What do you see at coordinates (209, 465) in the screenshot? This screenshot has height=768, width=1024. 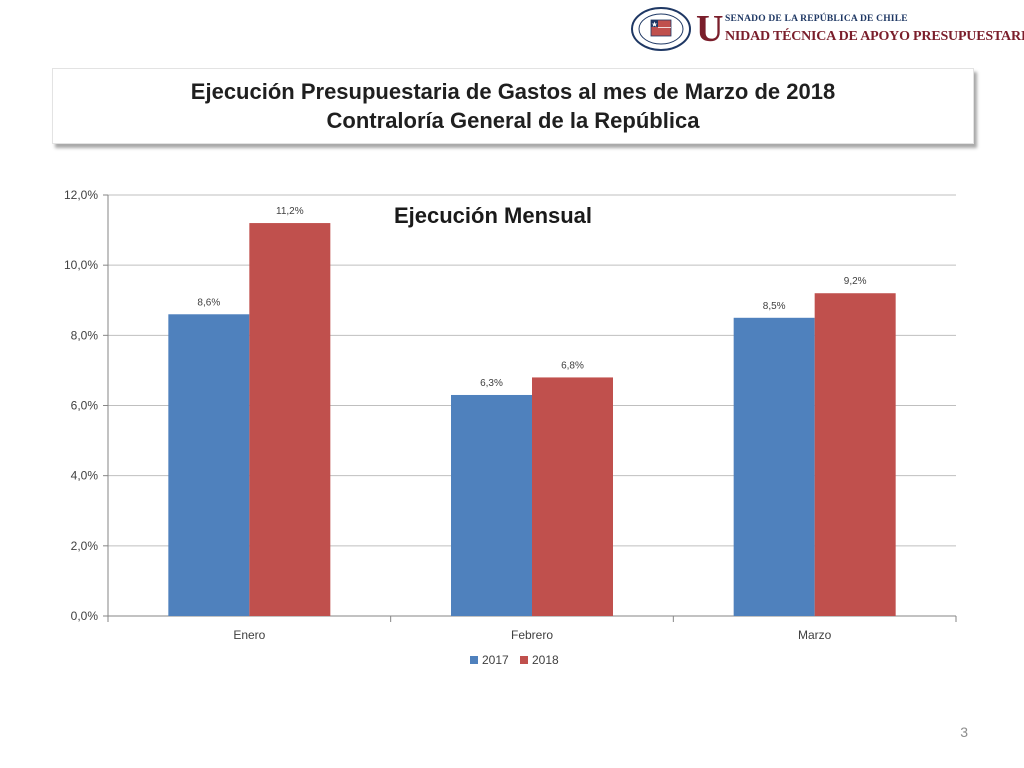 I see `bar-2017-enero` at bounding box center [209, 465].